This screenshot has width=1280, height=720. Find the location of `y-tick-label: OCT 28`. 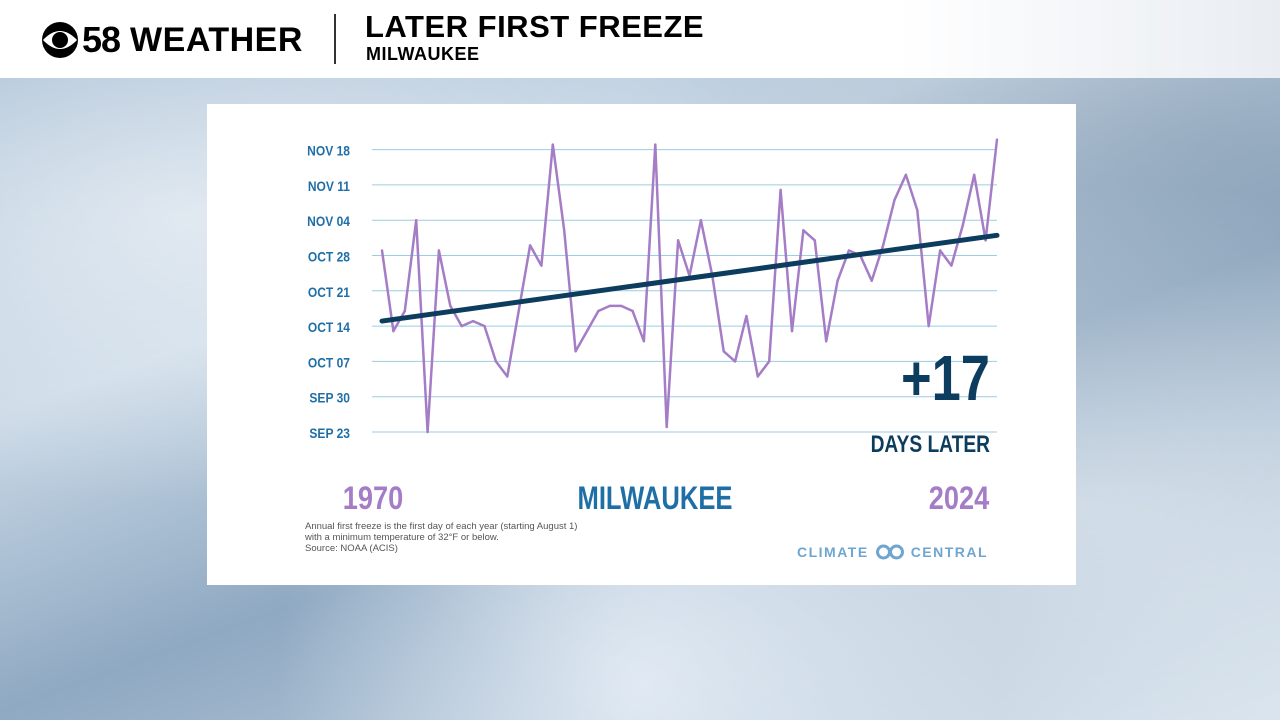

y-tick-label: OCT 28 is located at coordinates (329, 257).